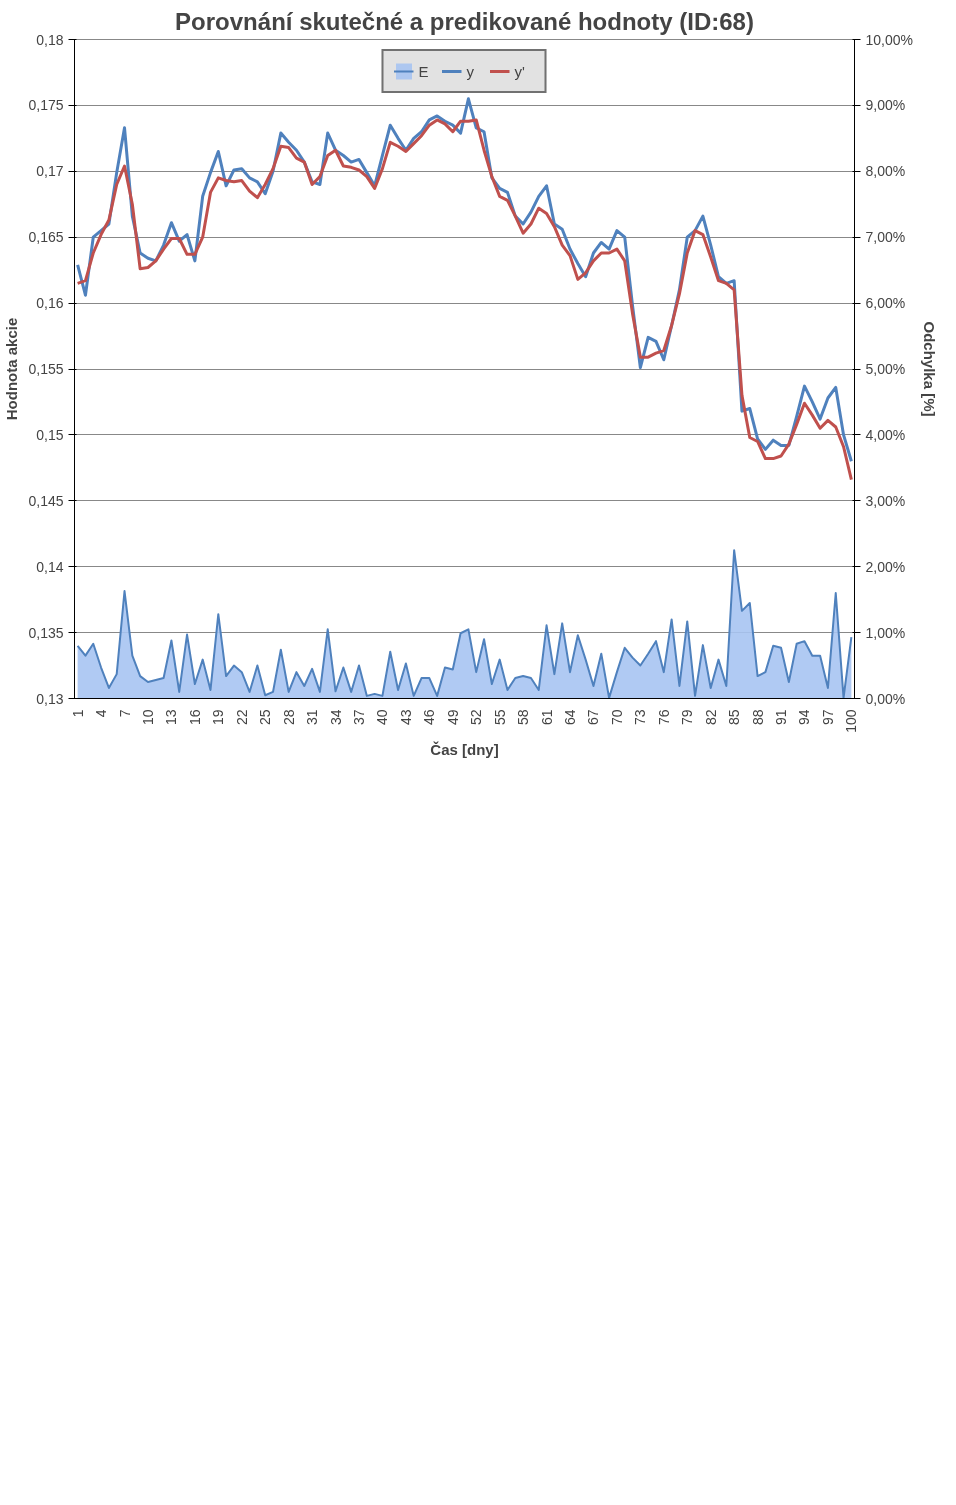  I want to click on y2-axis-title: Odchylka [%], so click(929, 369).